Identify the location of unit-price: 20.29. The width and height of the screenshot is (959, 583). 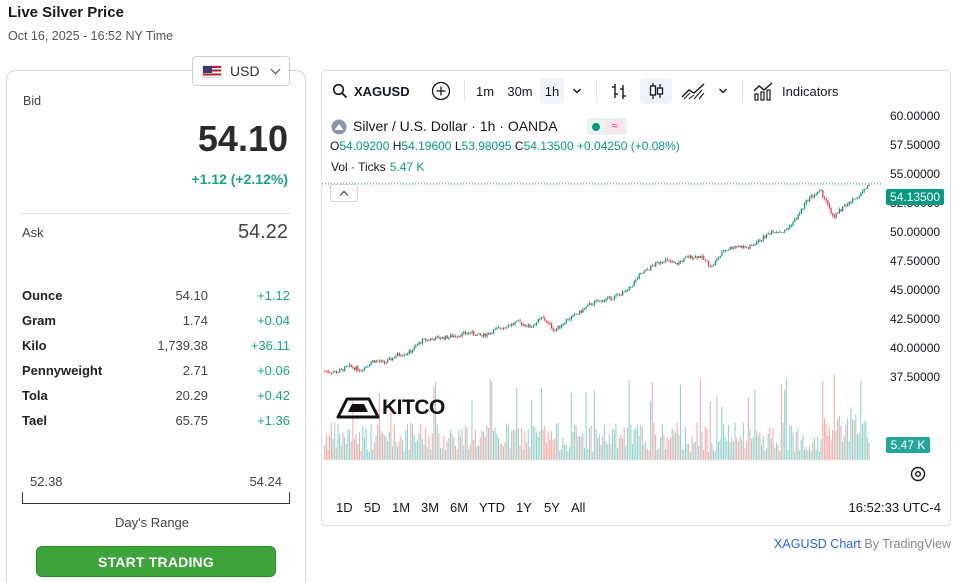
(191, 395).